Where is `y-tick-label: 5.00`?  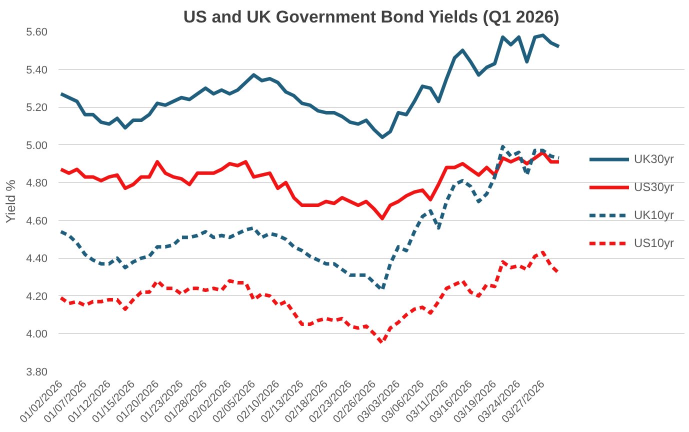
y-tick-label: 5.00 is located at coordinates (37, 146).